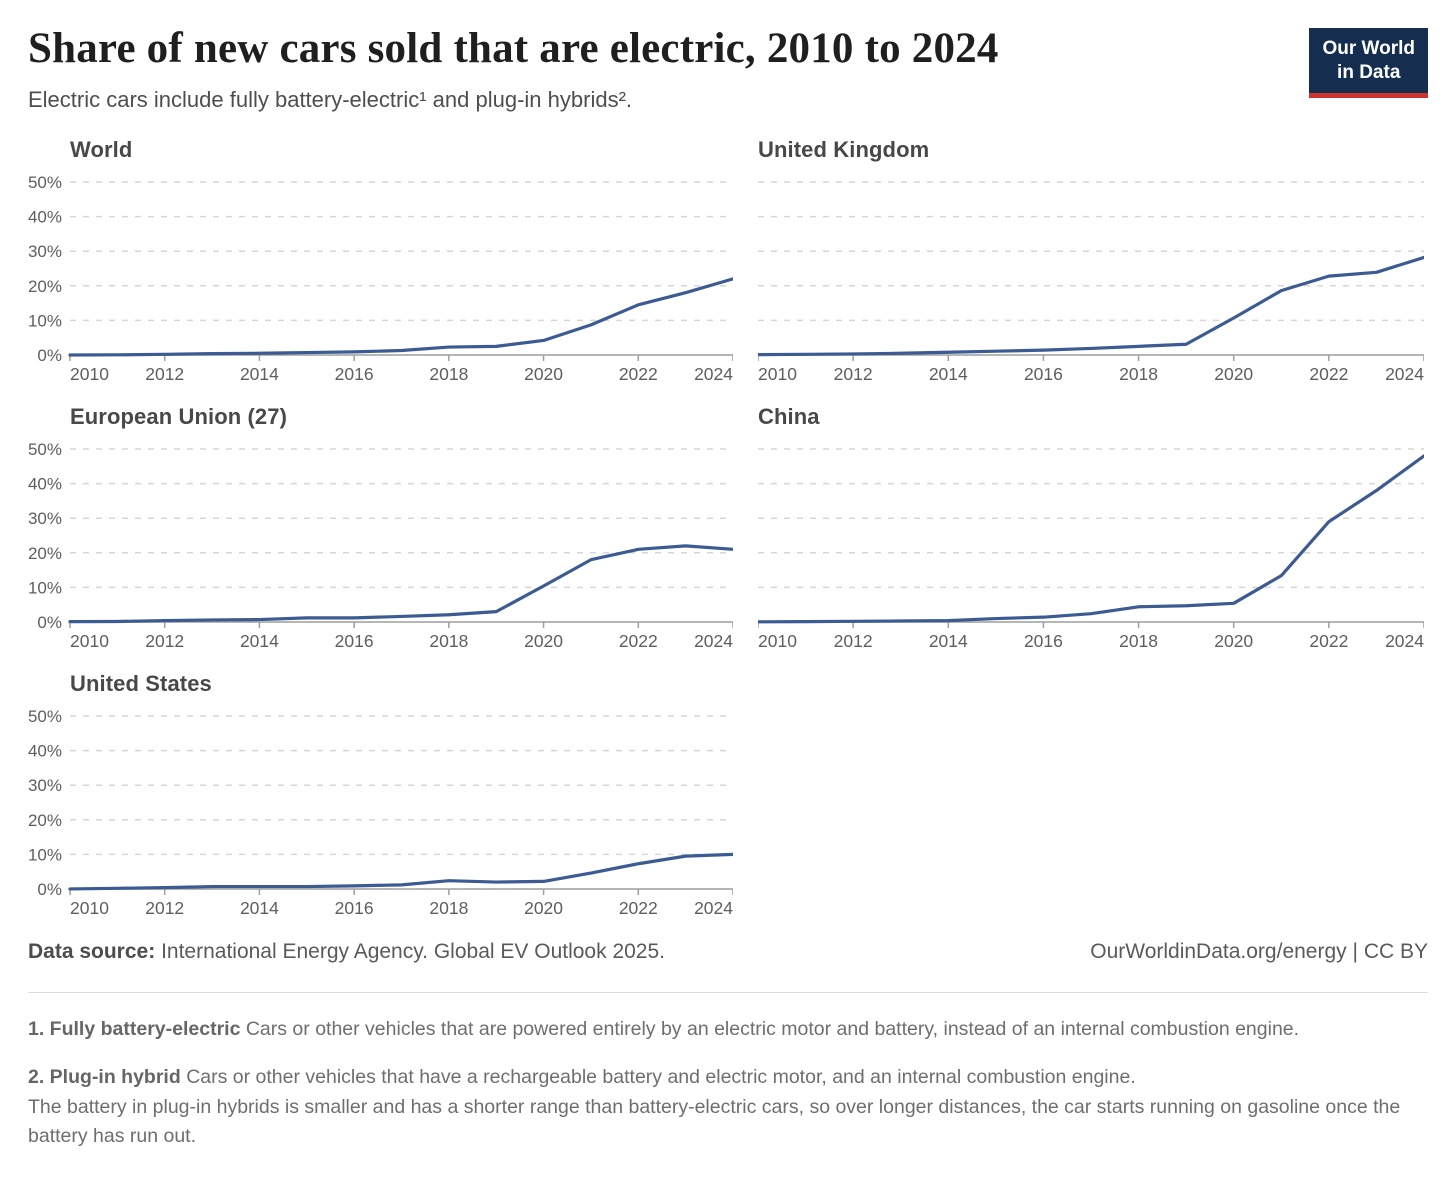  What do you see at coordinates (789, 417) in the screenshot?
I see `chart-title: China` at bounding box center [789, 417].